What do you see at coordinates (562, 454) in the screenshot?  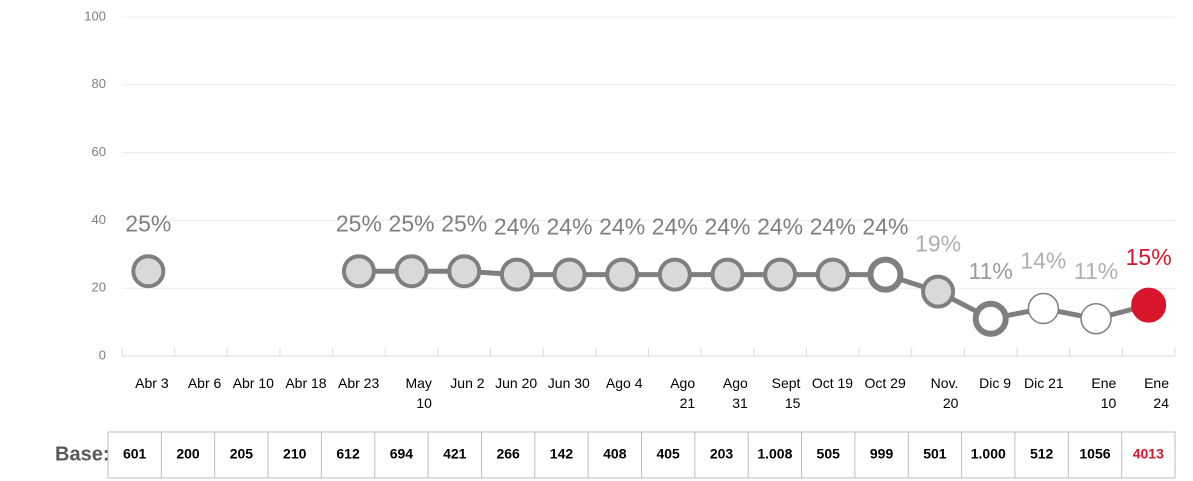 I see `table-cell: 142` at bounding box center [562, 454].